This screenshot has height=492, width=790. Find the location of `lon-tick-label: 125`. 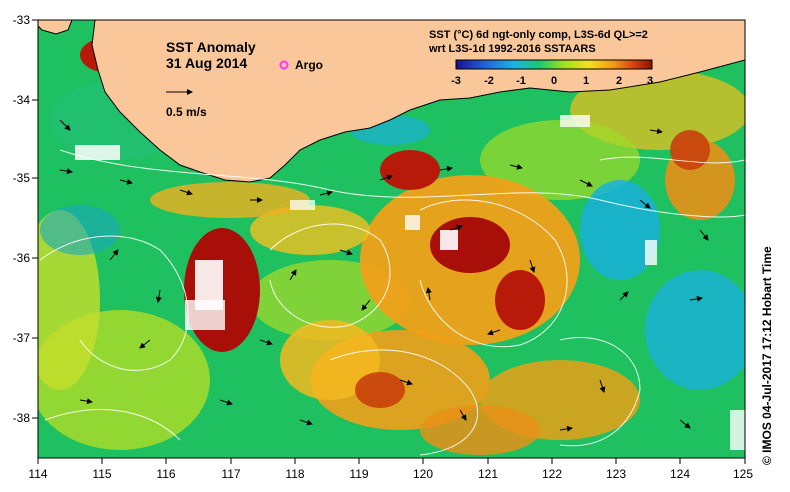

lon-tick-label: 125 is located at coordinates (743, 474).